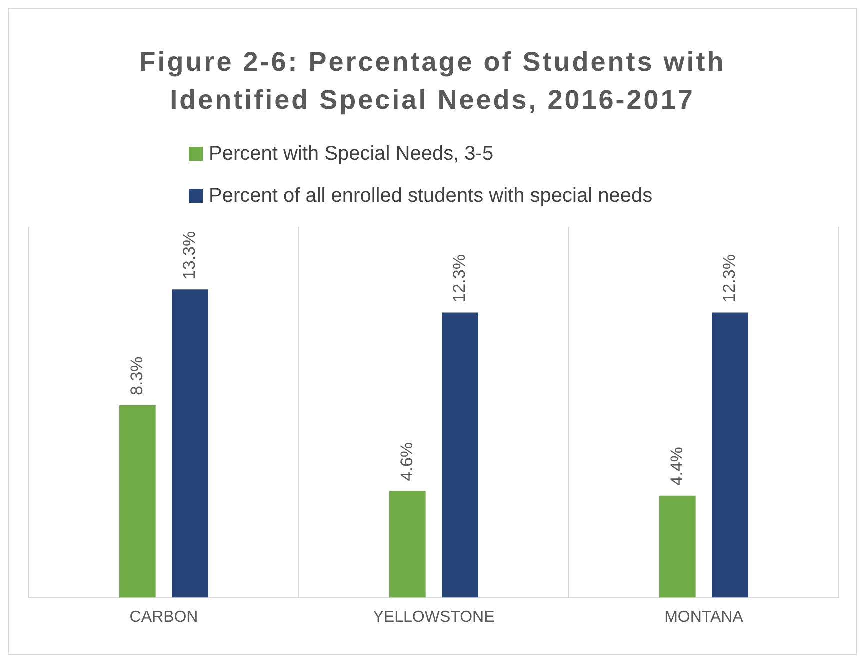 The width and height of the screenshot is (865, 663). Describe the element at coordinates (164, 617) in the screenshot. I see `x-tick-label: CARBON` at that location.